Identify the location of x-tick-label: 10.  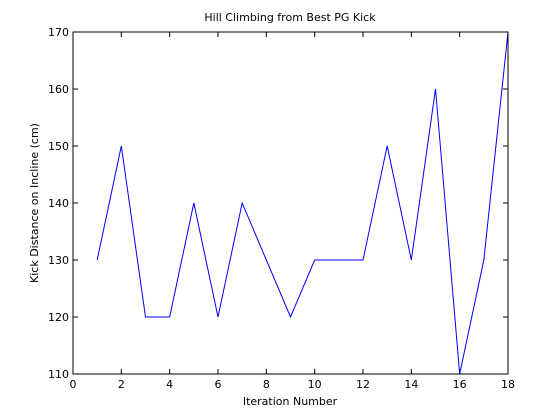
(315, 384).